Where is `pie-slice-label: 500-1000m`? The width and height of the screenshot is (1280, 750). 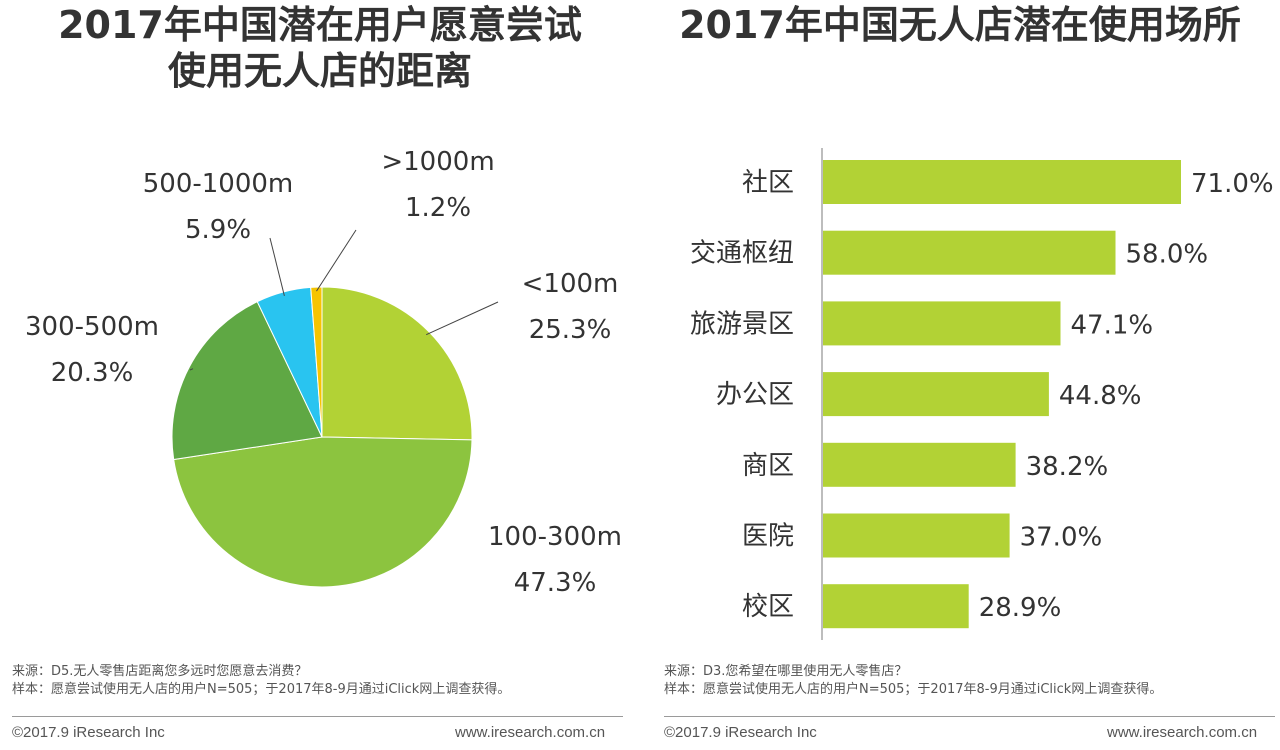
pie-slice-label: 500-1000m is located at coordinates (218, 184).